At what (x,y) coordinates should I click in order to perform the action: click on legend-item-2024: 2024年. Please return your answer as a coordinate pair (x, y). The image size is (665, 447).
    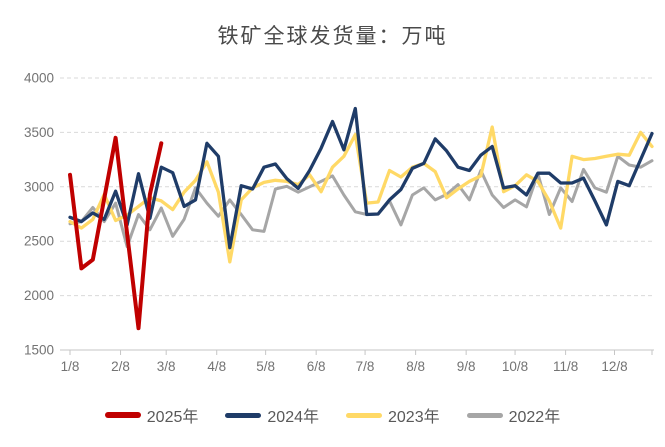
    Looking at the image, I should click on (272, 415).